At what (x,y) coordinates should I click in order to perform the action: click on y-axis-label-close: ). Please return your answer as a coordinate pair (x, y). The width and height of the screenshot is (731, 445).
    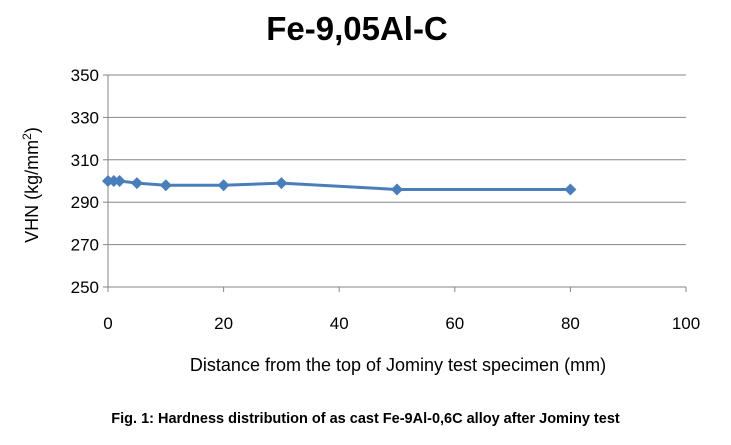
    Looking at the image, I should click on (32, 130).